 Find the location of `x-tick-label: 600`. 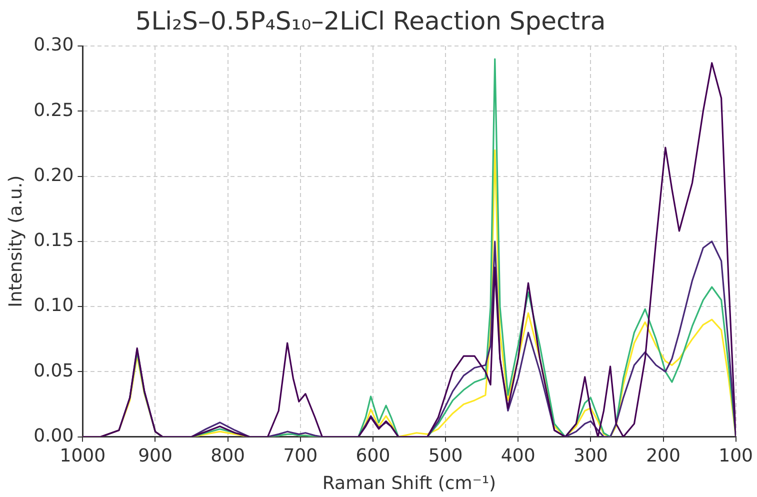

x-tick-label: 600 is located at coordinates (373, 455).